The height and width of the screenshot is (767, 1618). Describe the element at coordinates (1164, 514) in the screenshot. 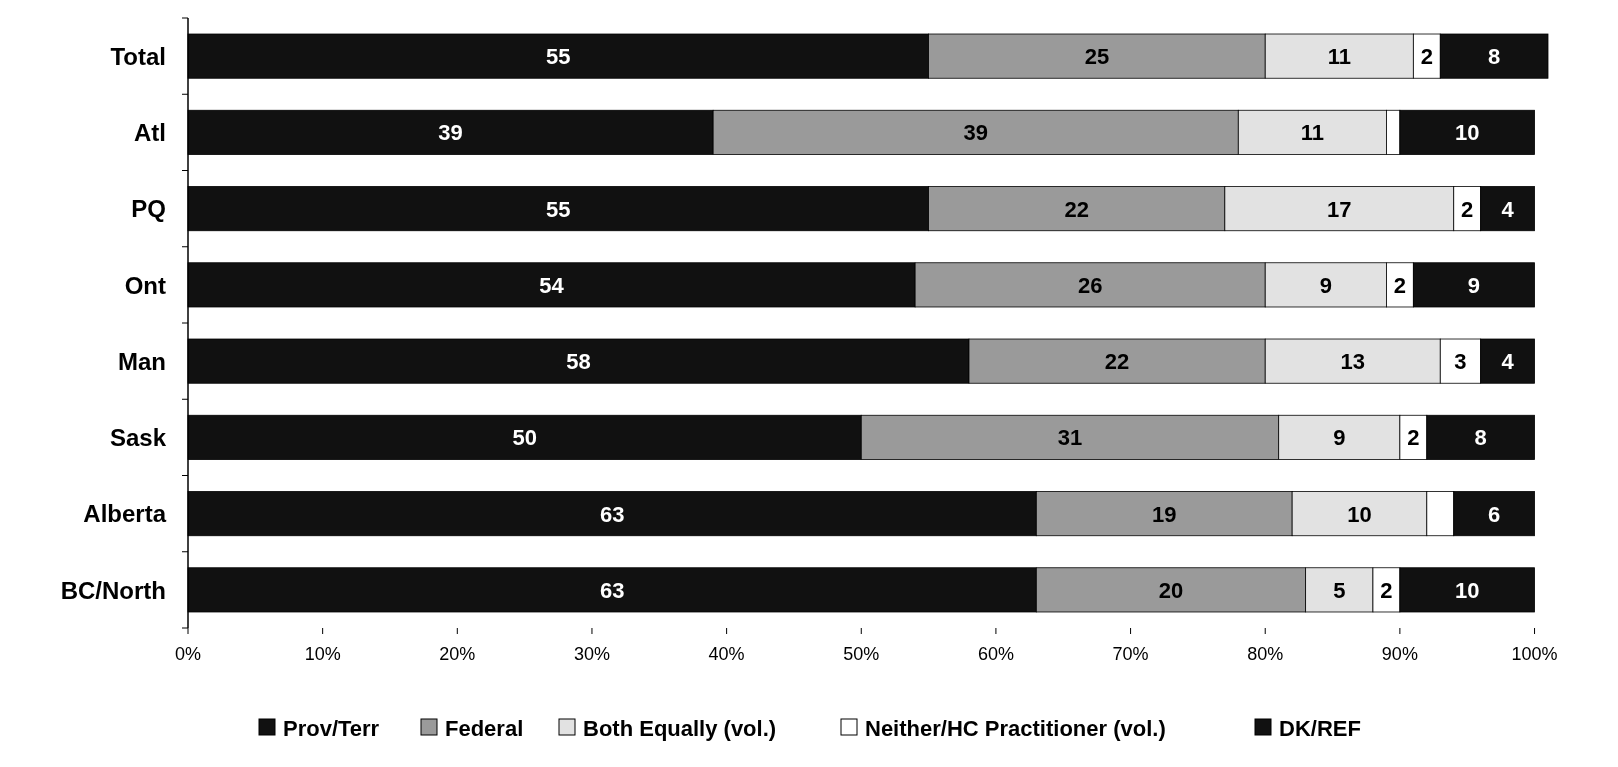

I see `data-label: 19` at that location.